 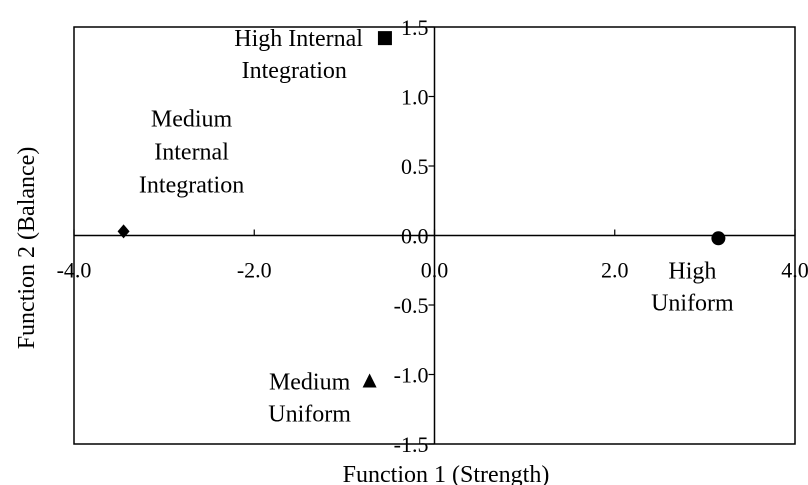 What do you see at coordinates (411, 375) in the screenshot?
I see `y-tick-label: -1.0` at bounding box center [411, 375].